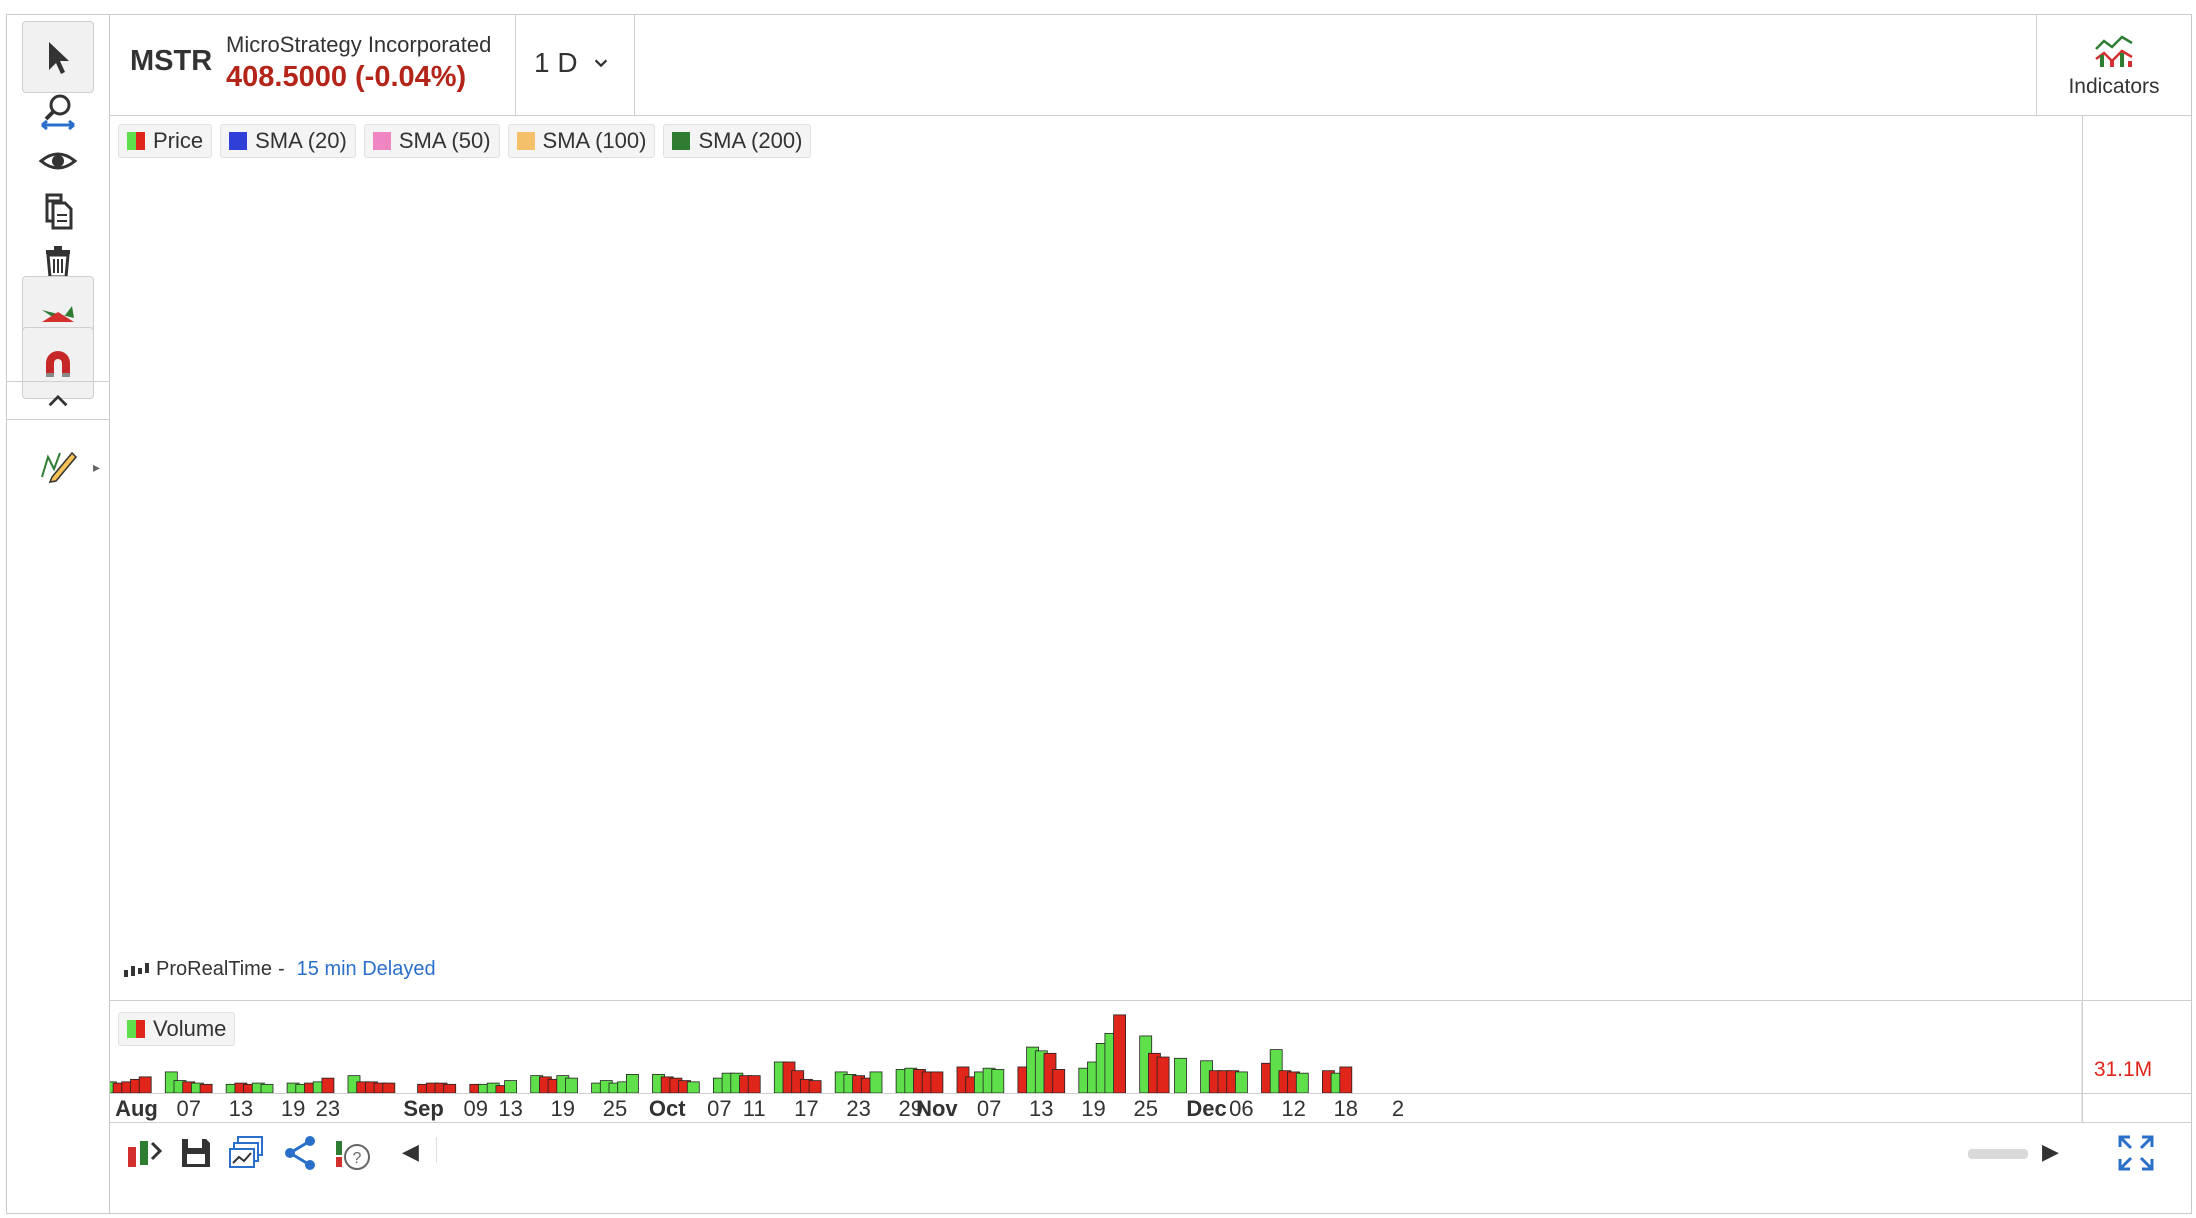  What do you see at coordinates (2082, 619) in the screenshot?
I see `price-axis-divider` at bounding box center [2082, 619].